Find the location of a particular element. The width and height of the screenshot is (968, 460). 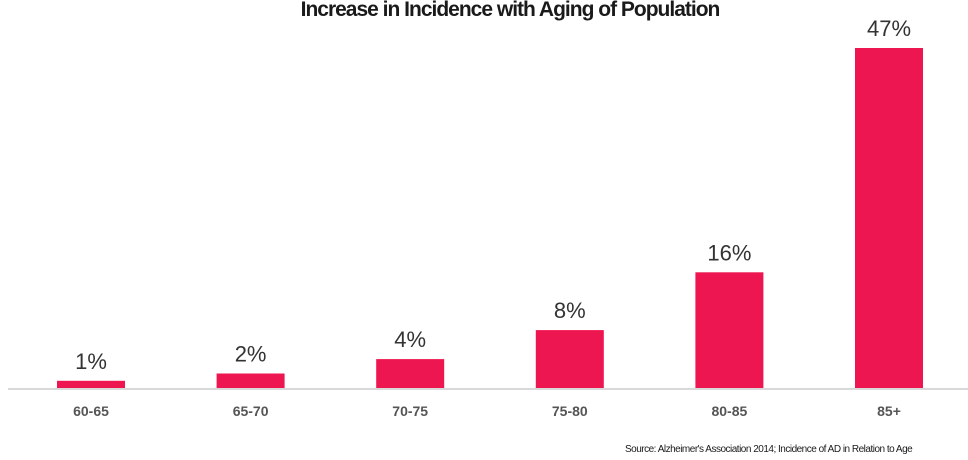

x-tick-label-80-85: 80-85 is located at coordinates (729, 411).